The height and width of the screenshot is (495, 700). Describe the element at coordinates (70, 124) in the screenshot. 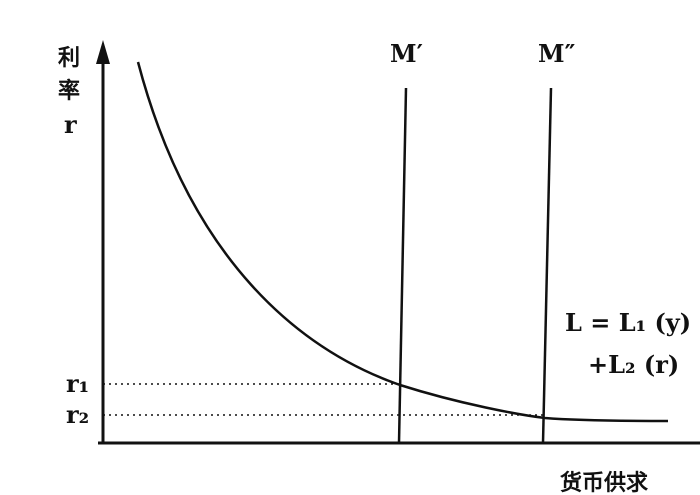

I see `y-axis-label-symbol: r` at that location.